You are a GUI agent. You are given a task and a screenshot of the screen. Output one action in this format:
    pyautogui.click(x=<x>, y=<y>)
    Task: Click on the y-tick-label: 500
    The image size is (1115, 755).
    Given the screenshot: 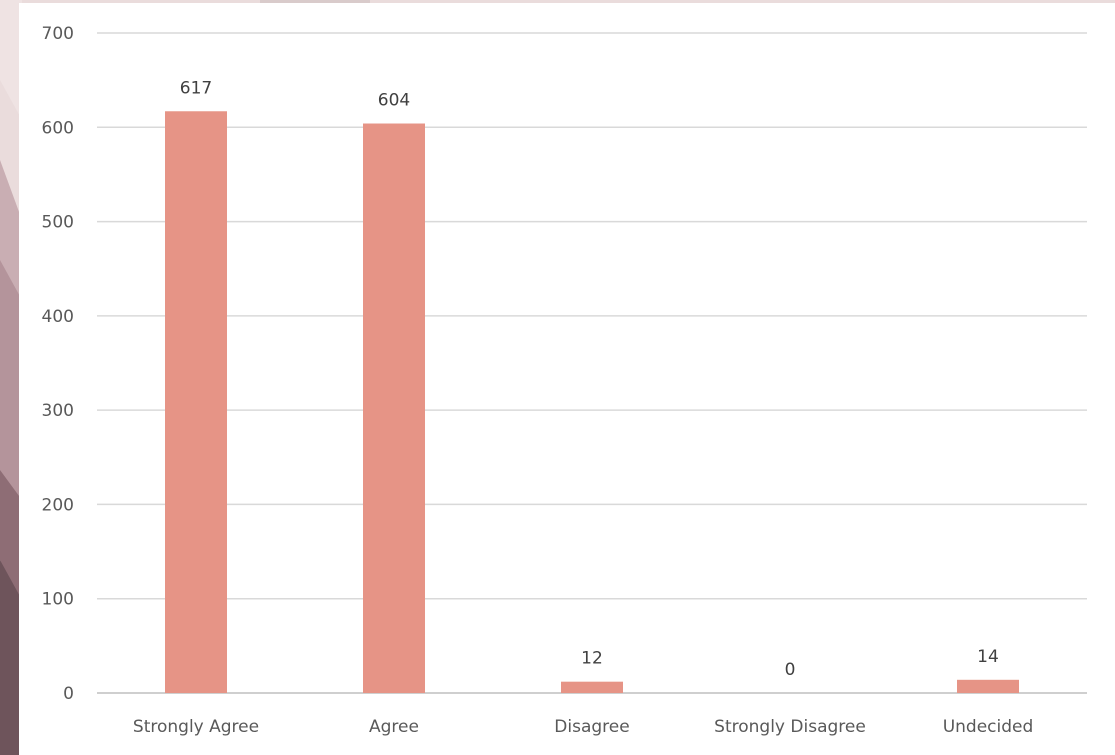 What is the action you would take?
    pyautogui.click(x=58, y=223)
    